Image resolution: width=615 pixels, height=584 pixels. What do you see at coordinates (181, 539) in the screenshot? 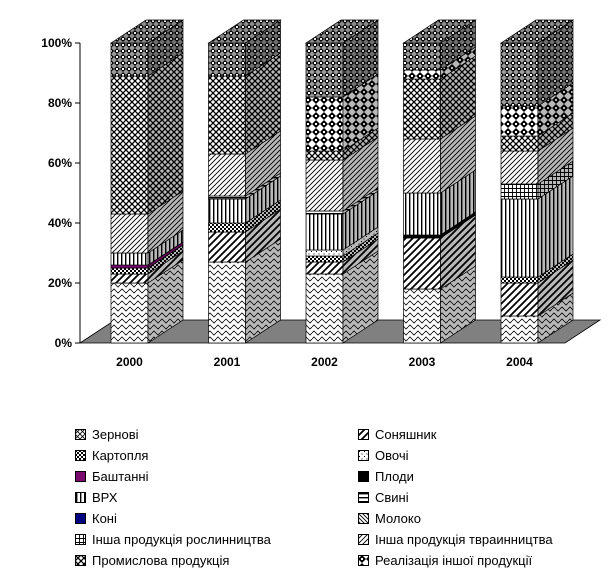
I see `legend-label: Інша продукція рослинництва` at bounding box center [181, 539].